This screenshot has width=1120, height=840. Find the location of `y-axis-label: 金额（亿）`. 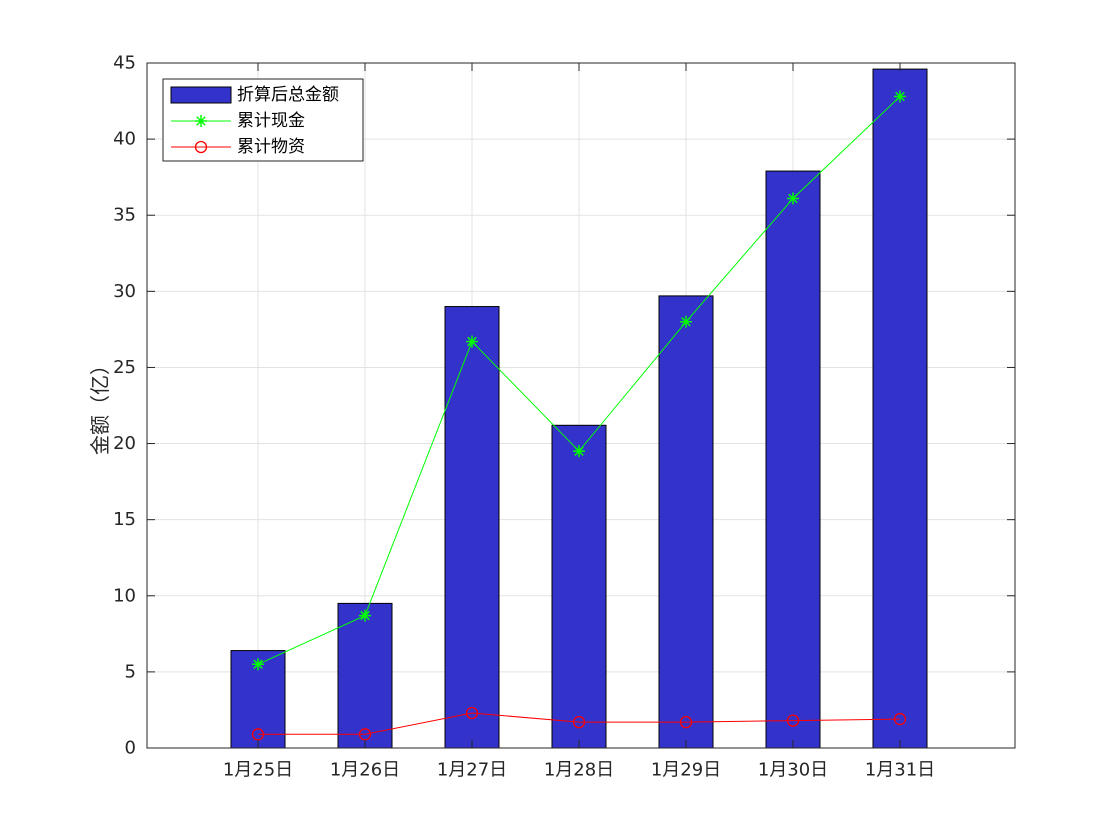

y-axis-label: 金额（亿） is located at coordinates (100, 405).